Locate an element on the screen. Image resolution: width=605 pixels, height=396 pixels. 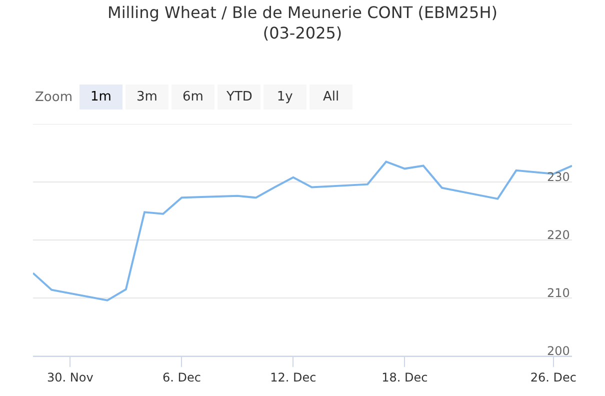
x-tick-label: 26. Dec is located at coordinates (553, 377).